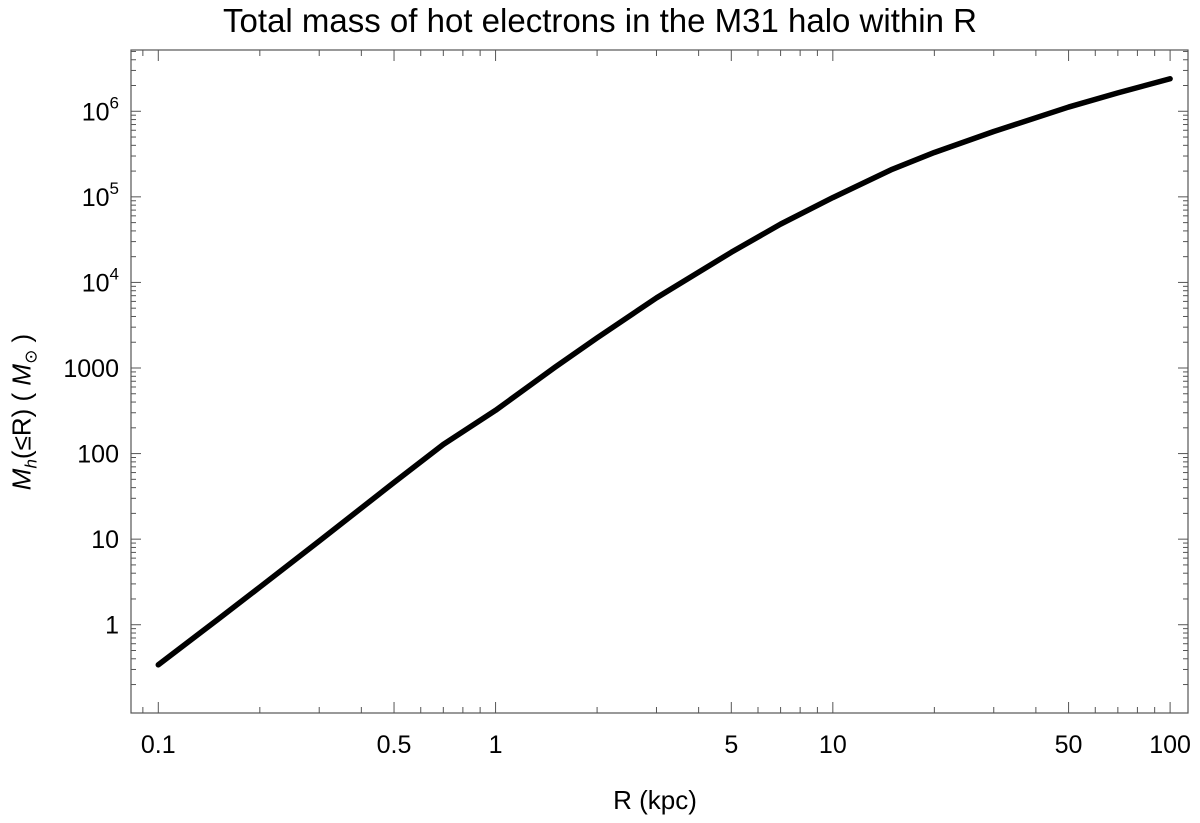 The image size is (1200, 823). I want to click on y-tick-label: 10⁵, so click(100, 195).